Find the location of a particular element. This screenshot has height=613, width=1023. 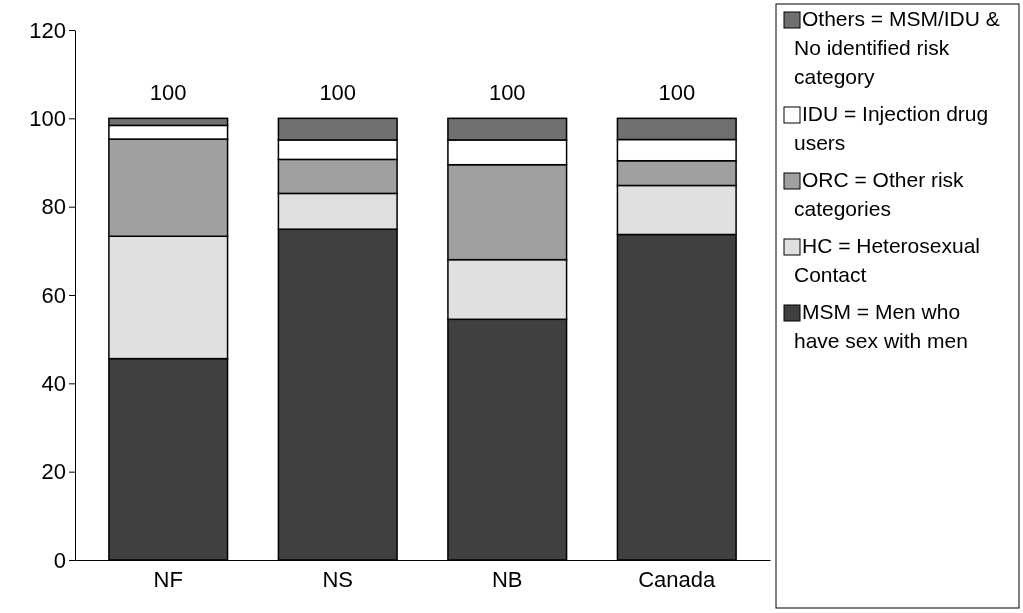

legend-label: IDU = Injection drug users is located at coordinates (891, 128).